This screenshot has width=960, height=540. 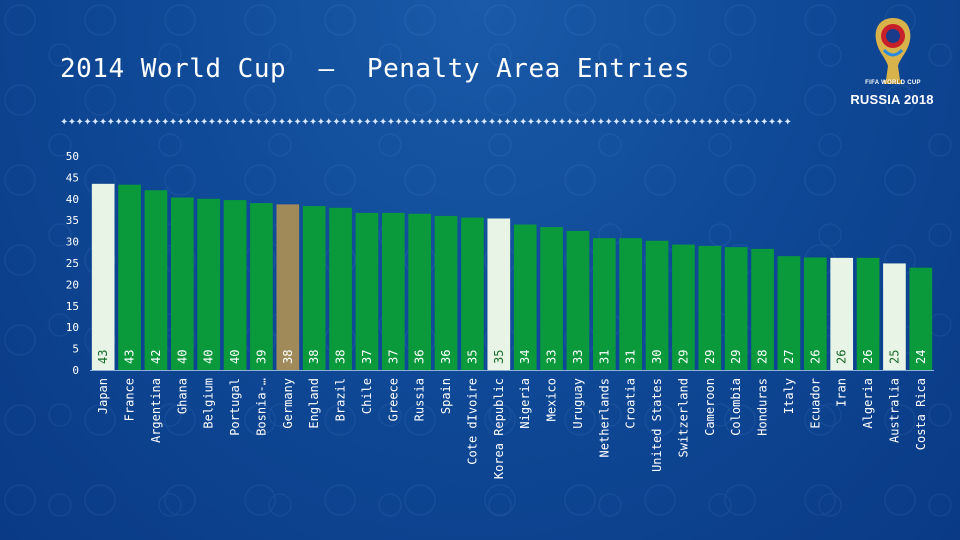 I want to click on x-category-label: England, so click(x=314, y=403).